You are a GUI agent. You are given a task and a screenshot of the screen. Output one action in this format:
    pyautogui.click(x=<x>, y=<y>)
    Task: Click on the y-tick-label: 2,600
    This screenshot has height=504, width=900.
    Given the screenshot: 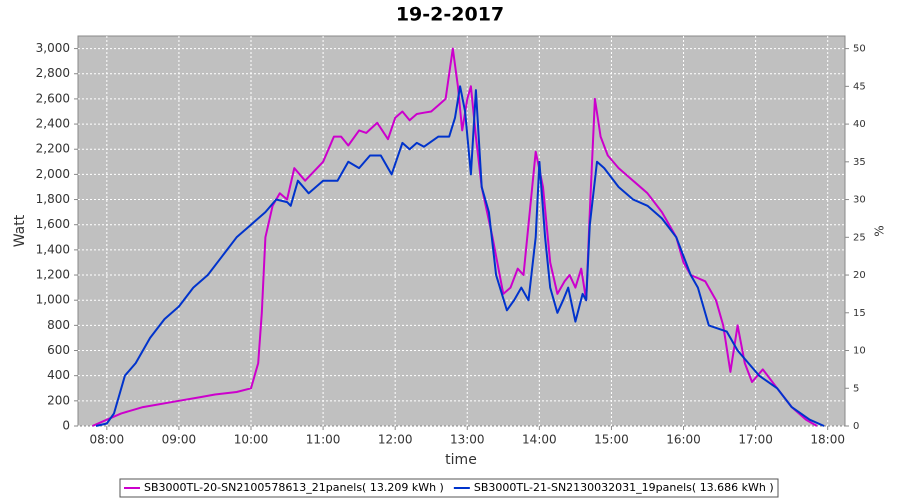 What is the action you would take?
    pyautogui.click(x=53, y=98)
    